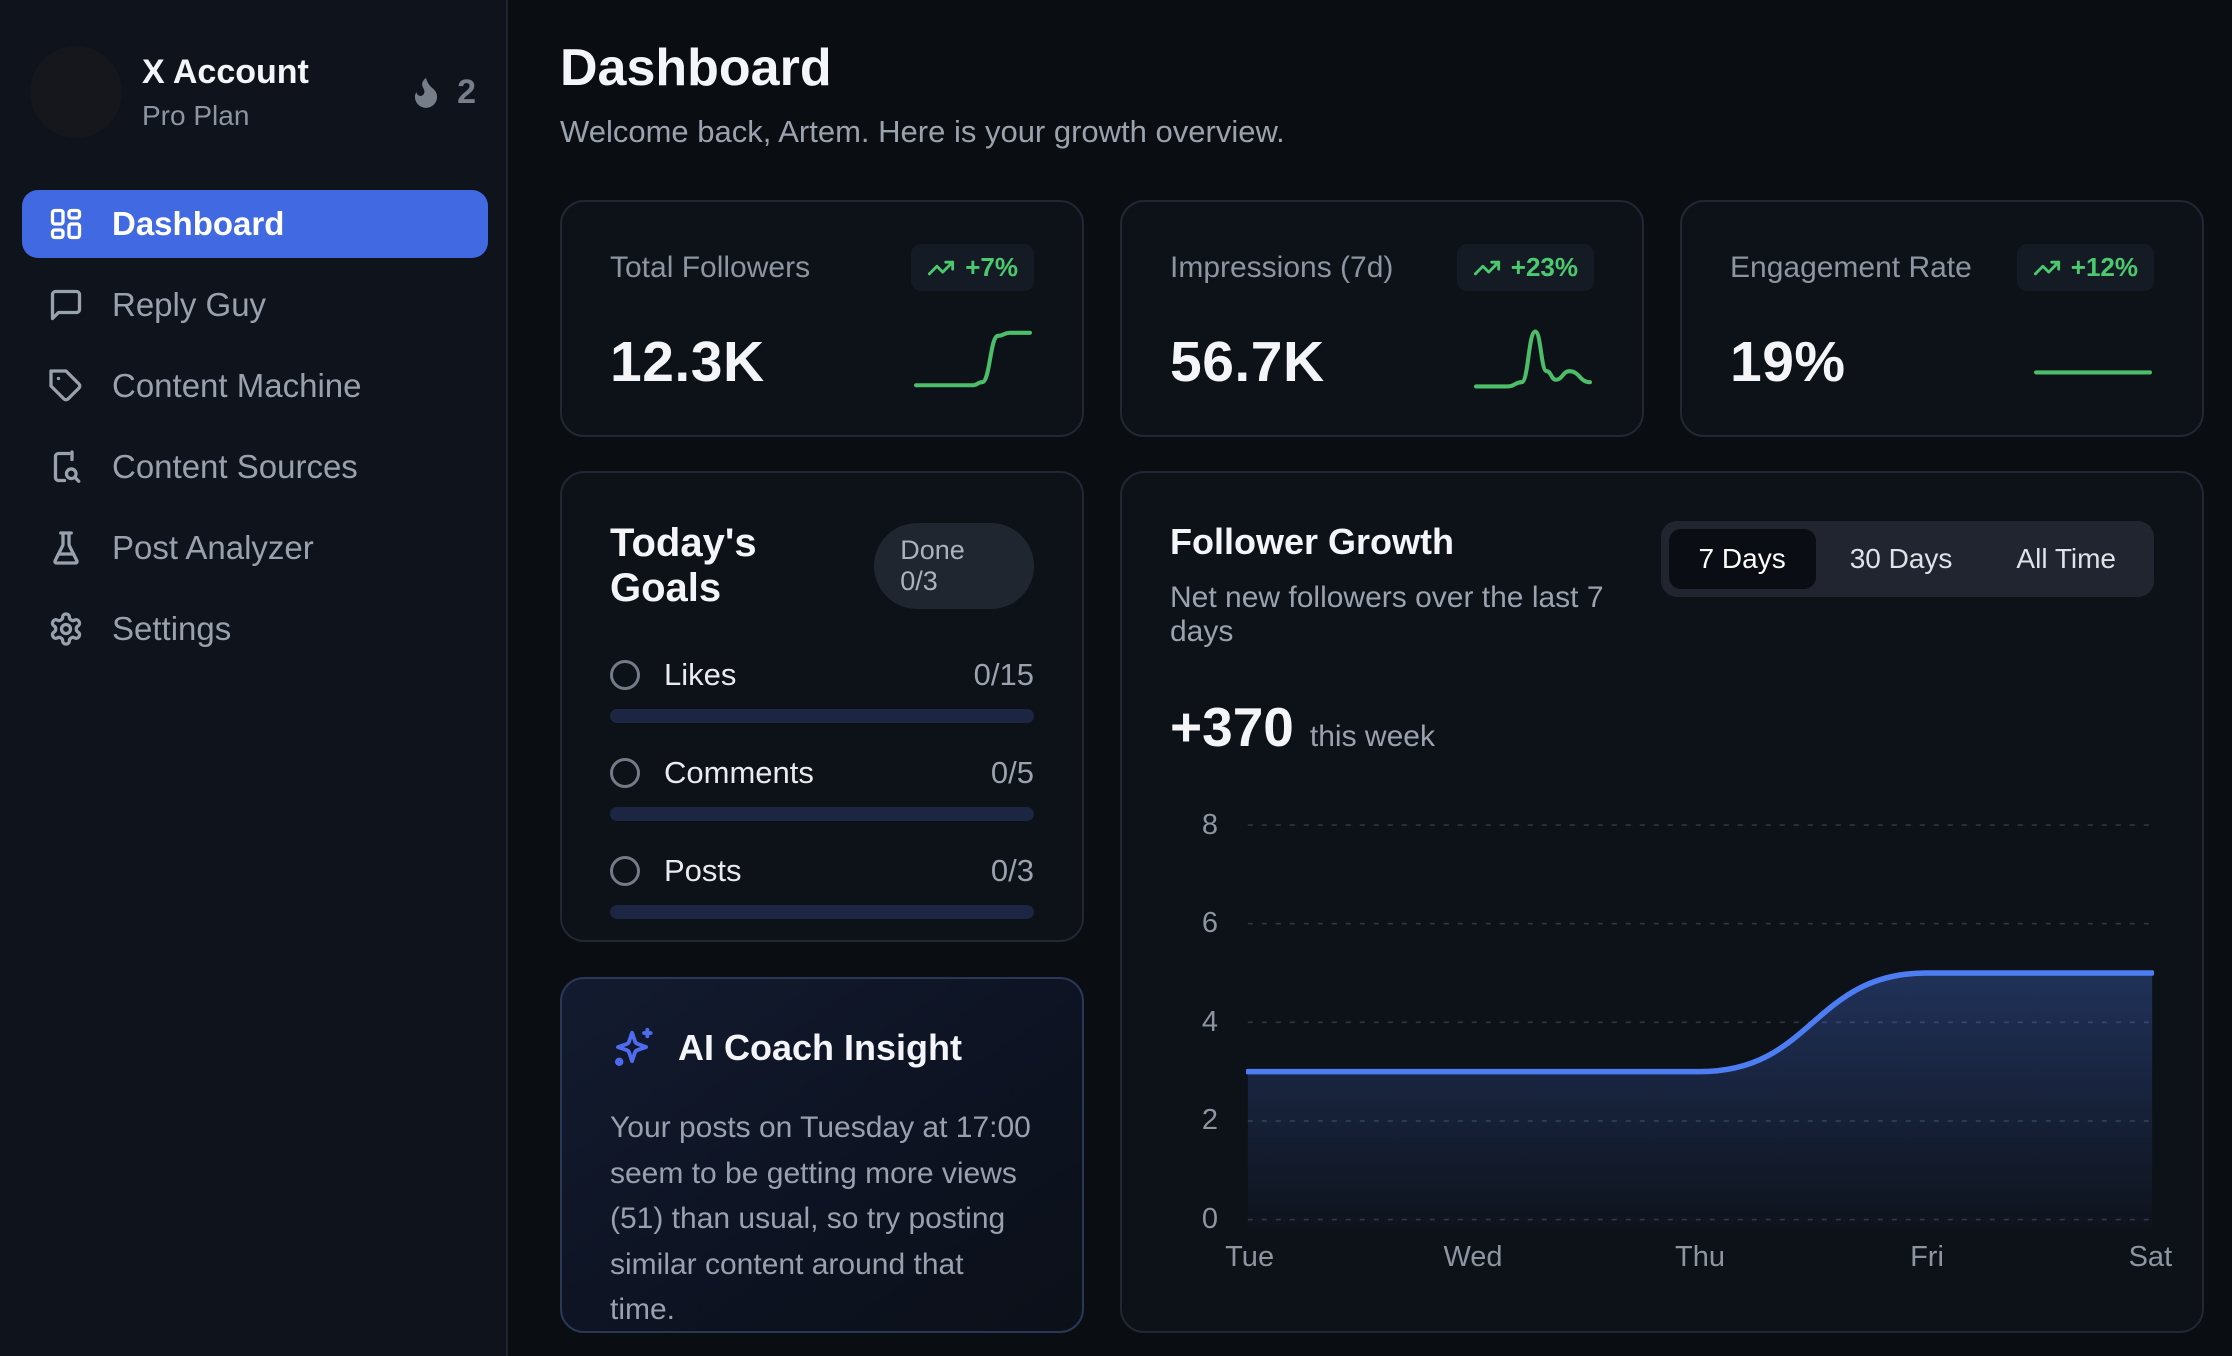 Image resolution: width=2232 pixels, height=1356 pixels. I want to click on stat-value: 12.3K, so click(687, 362).